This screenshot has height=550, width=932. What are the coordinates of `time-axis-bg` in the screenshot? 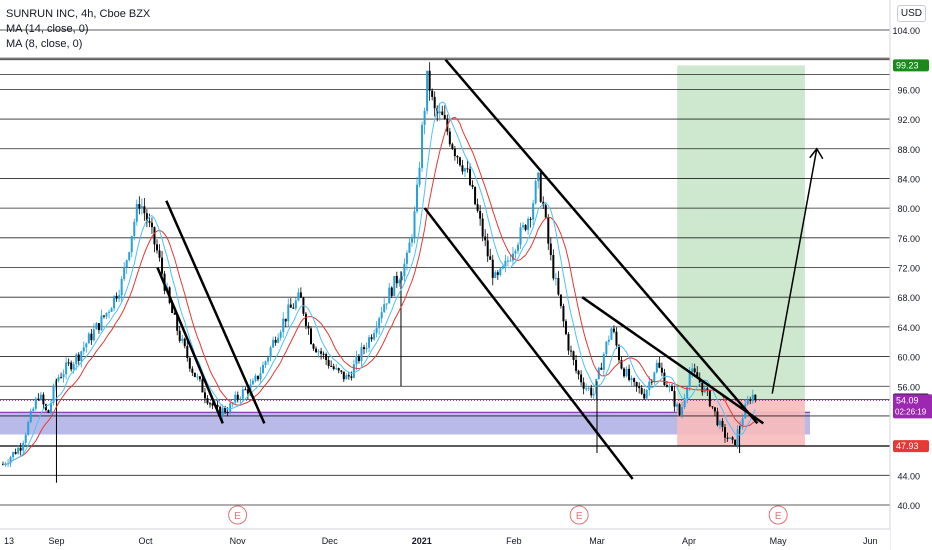 It's located at (445, 539).